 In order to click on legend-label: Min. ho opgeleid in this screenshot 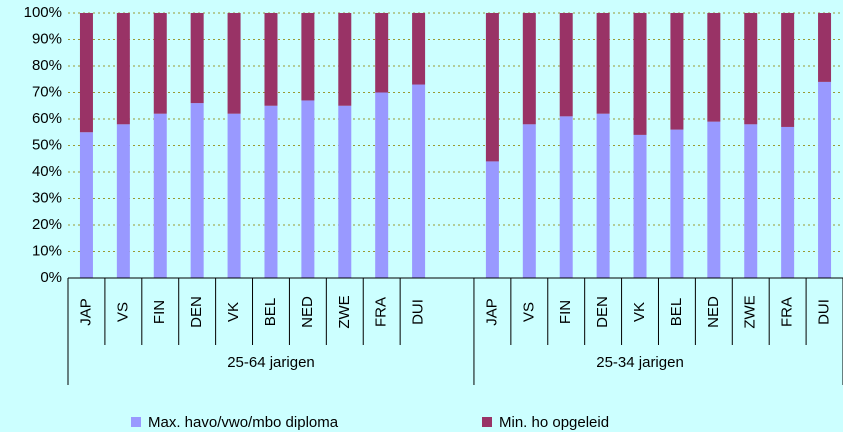, I will do `click(554, 422)`.